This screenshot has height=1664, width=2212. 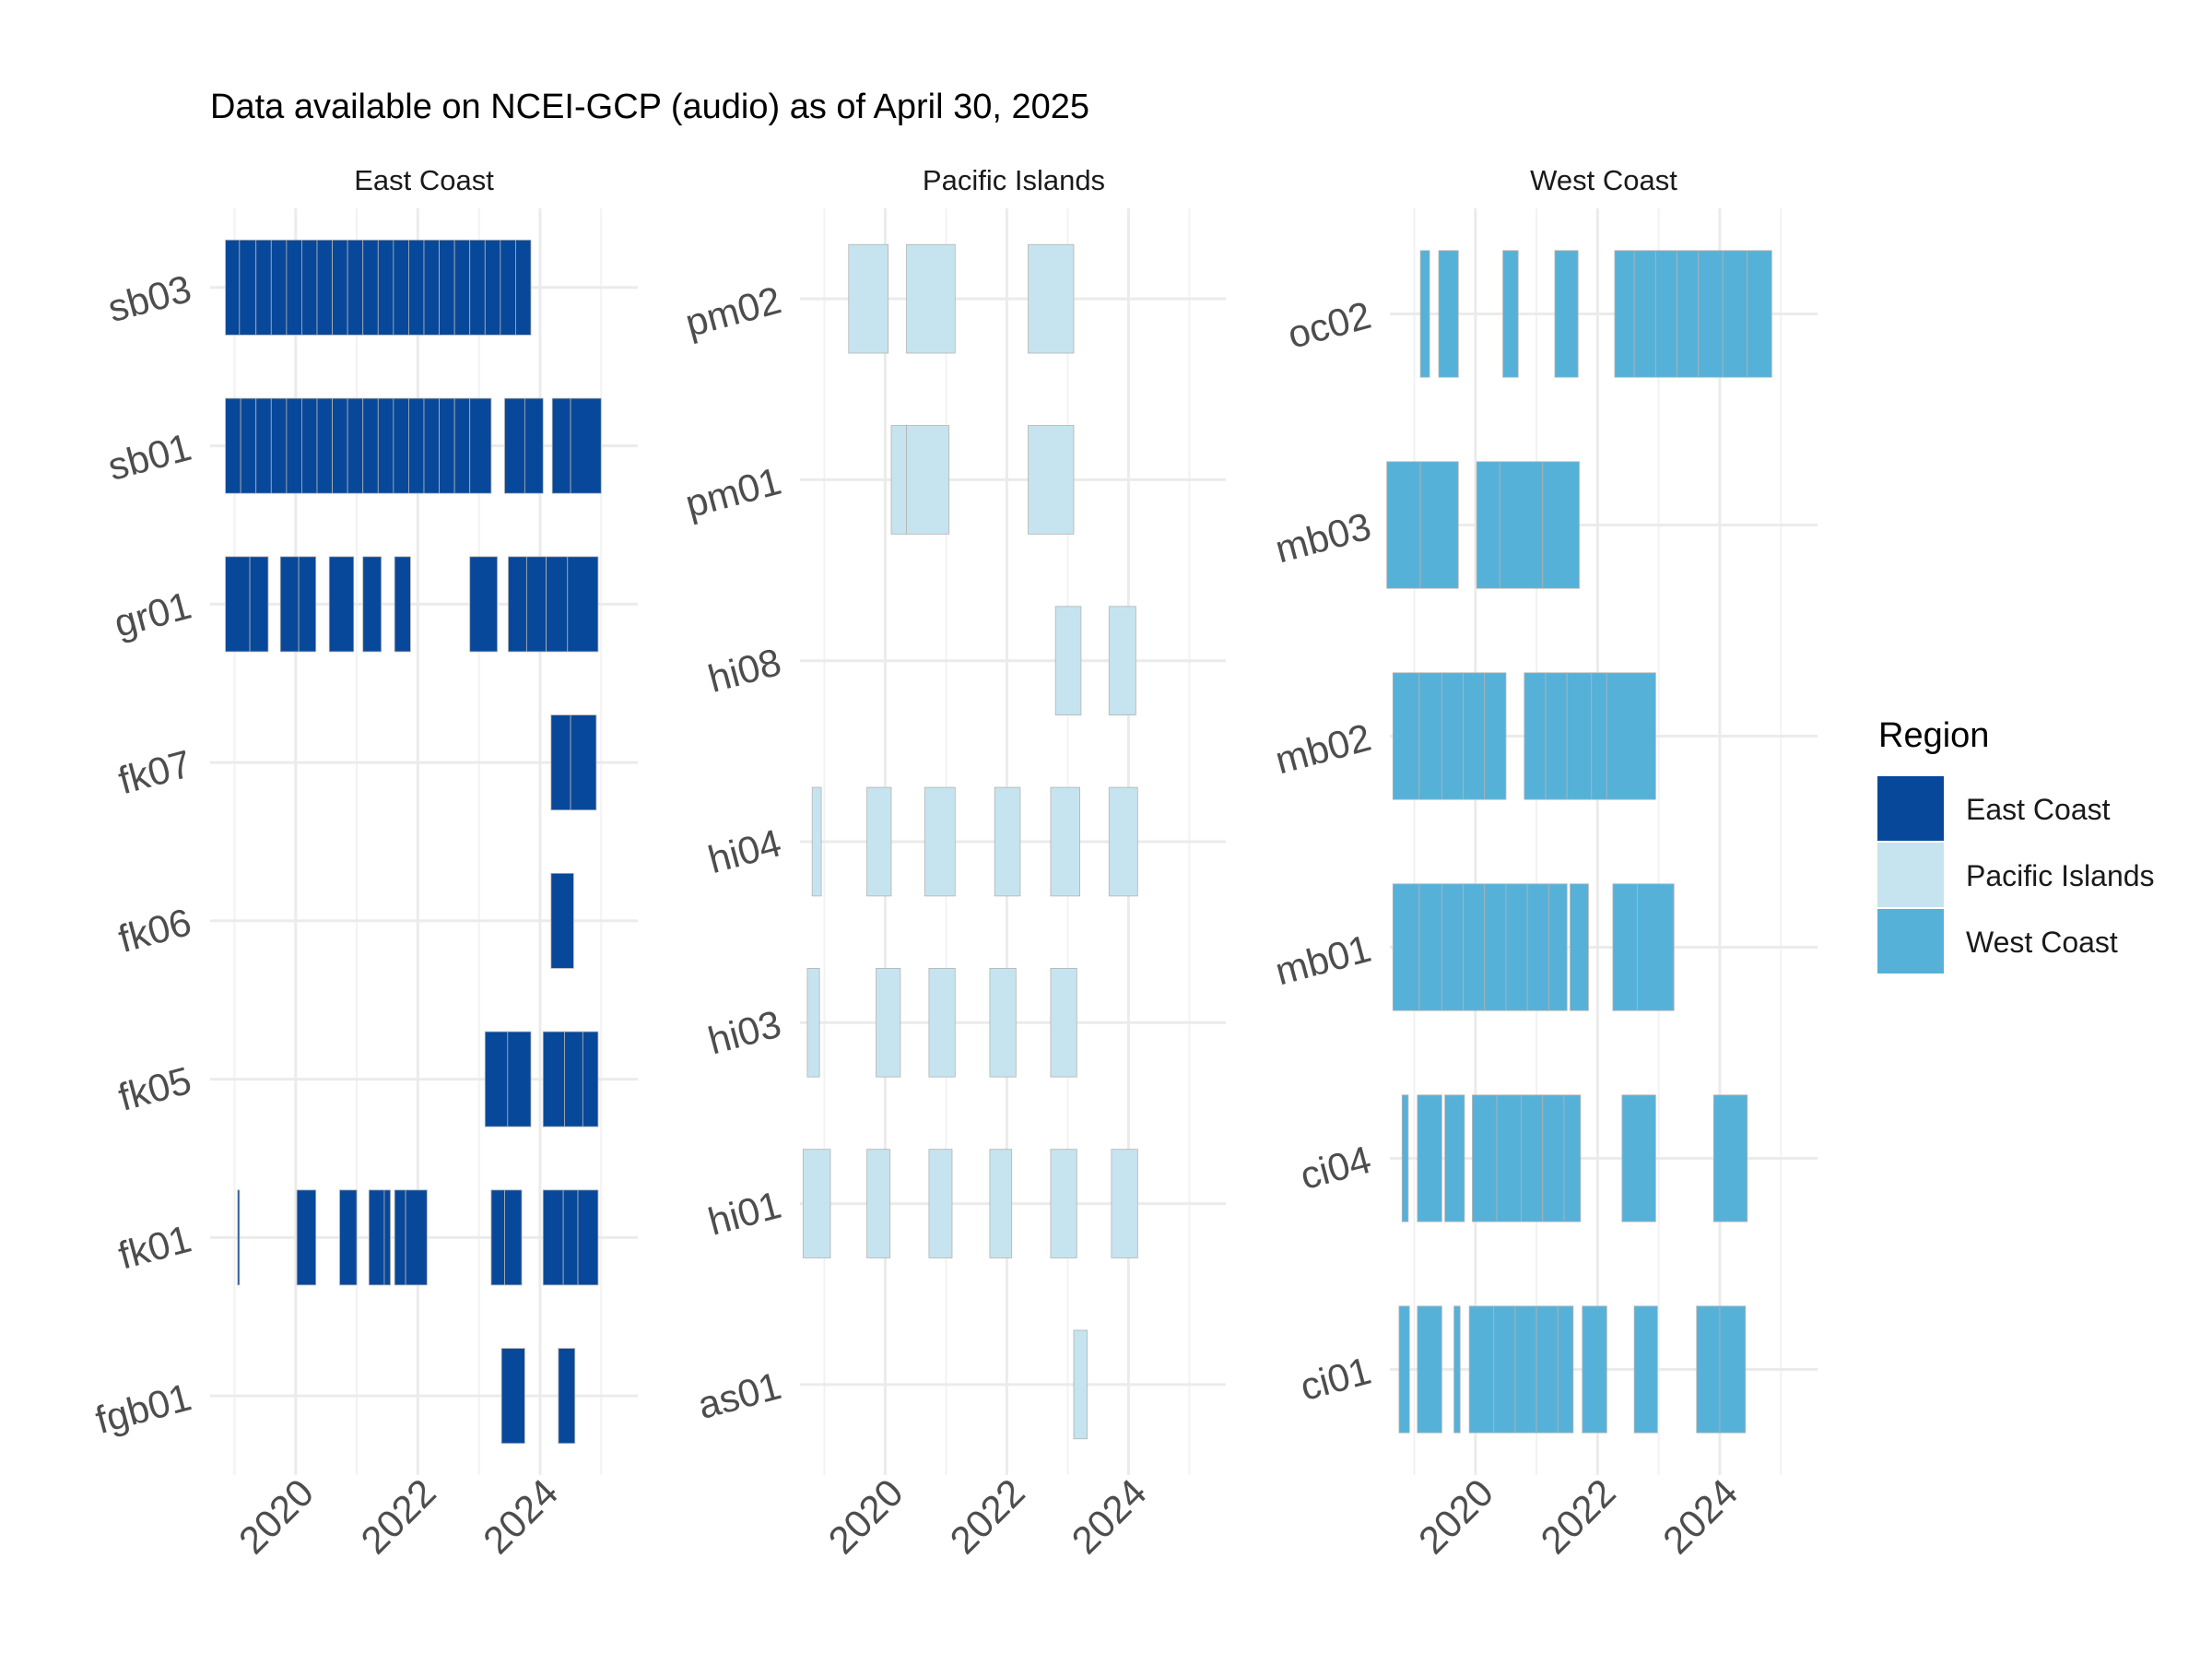 What do you see at coordinates (1336, 1379) in the screenshot?
I see `y-tick-label: ci01` at bounding box center [1336, 1379].